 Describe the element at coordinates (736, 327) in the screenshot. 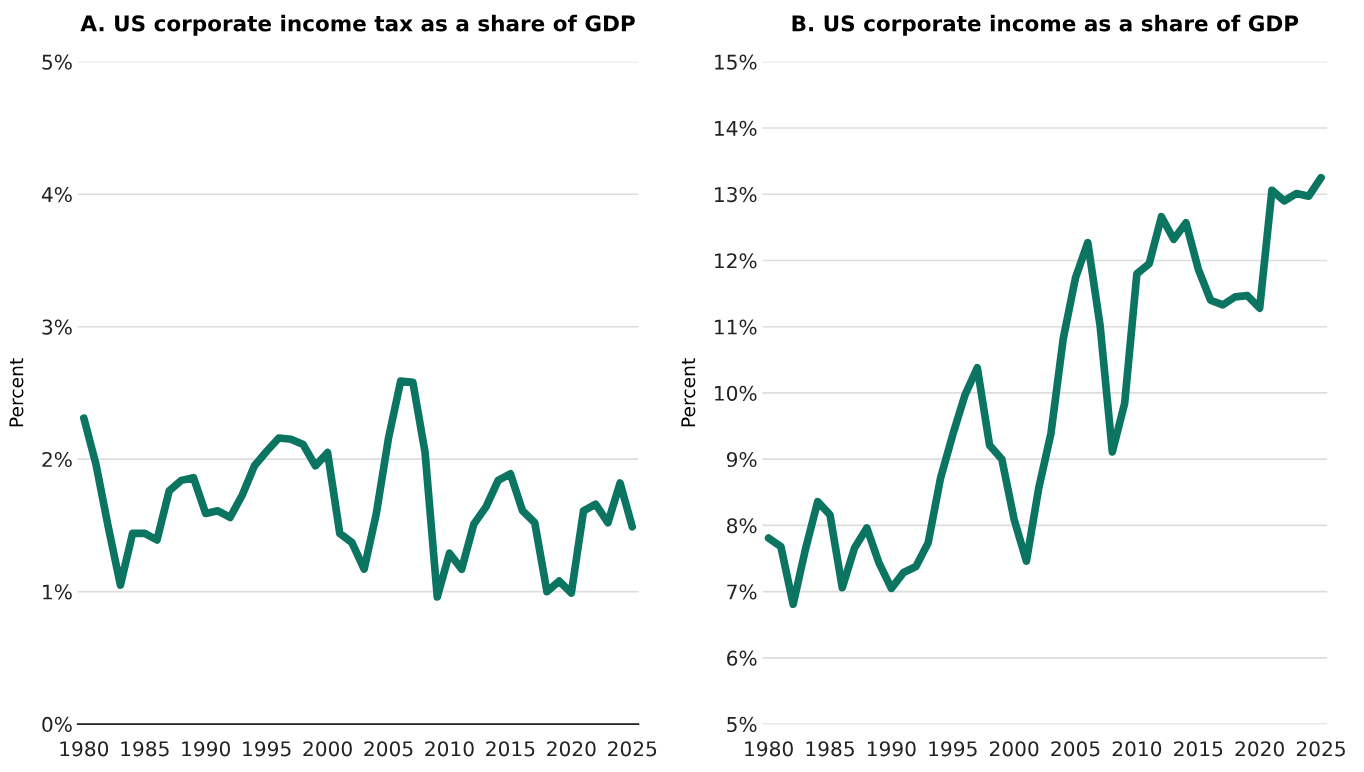

I see `y-tick-label: 11%` at that location.